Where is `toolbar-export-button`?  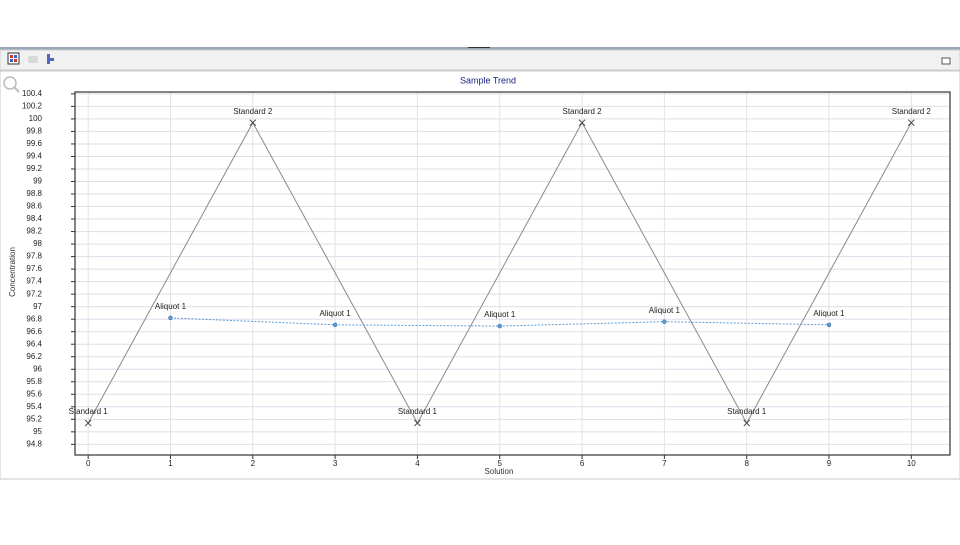
toolbar-export-button is located at coordinates (50, 59).